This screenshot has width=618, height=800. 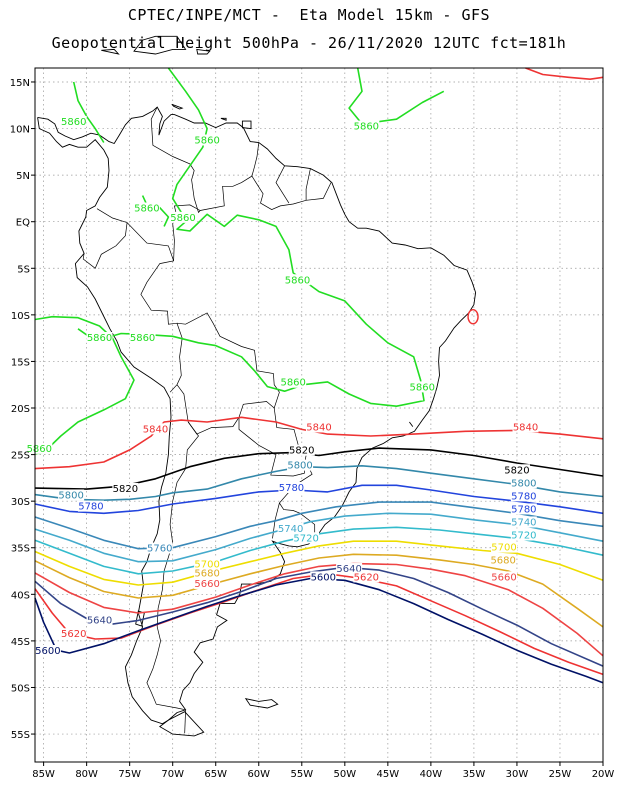 I want to click on contour-label-5720: 5720, so click(x=305, y=538).